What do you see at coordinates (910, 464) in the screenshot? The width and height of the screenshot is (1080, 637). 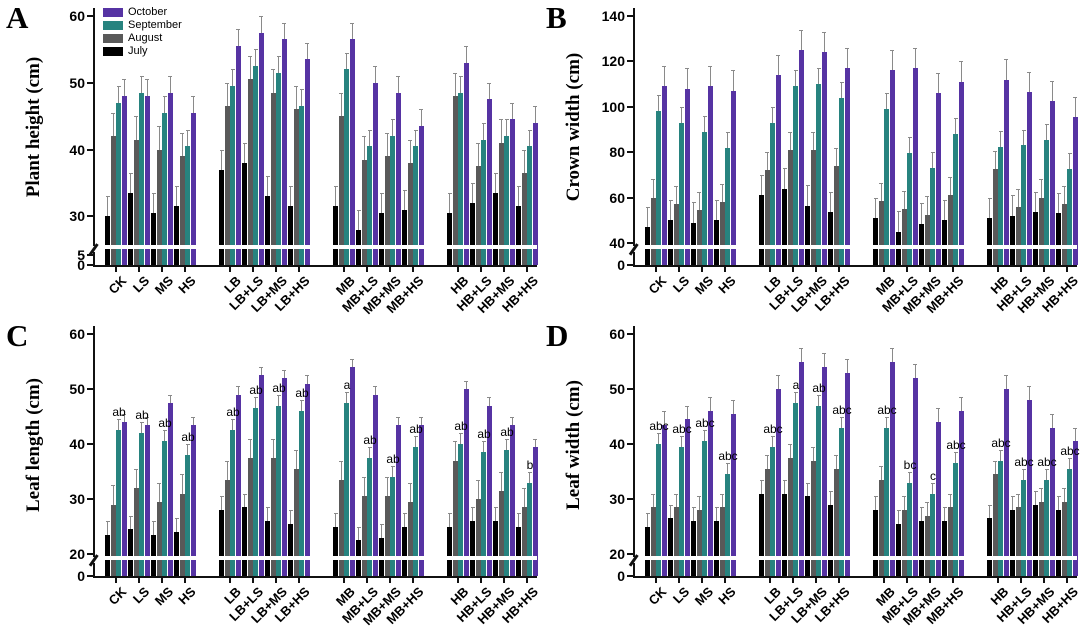 I see `significance-letter: bc` at bounding box center [910, 464].